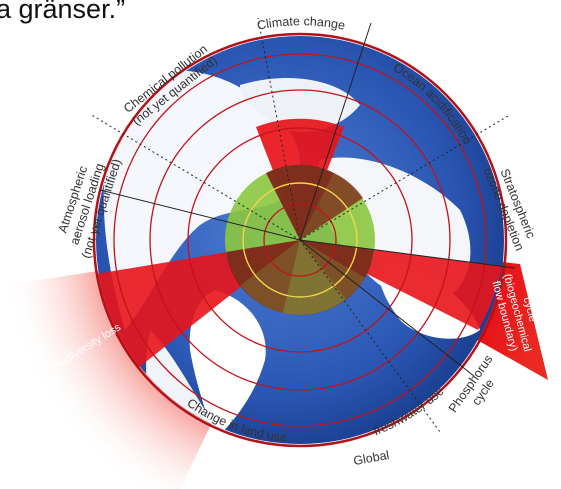 The image size is (561, 489). What do you see at coordinates (337, 259) in the screenshot?
I see `nitrogen-dark-wedge` at bounding box center [337, 259].